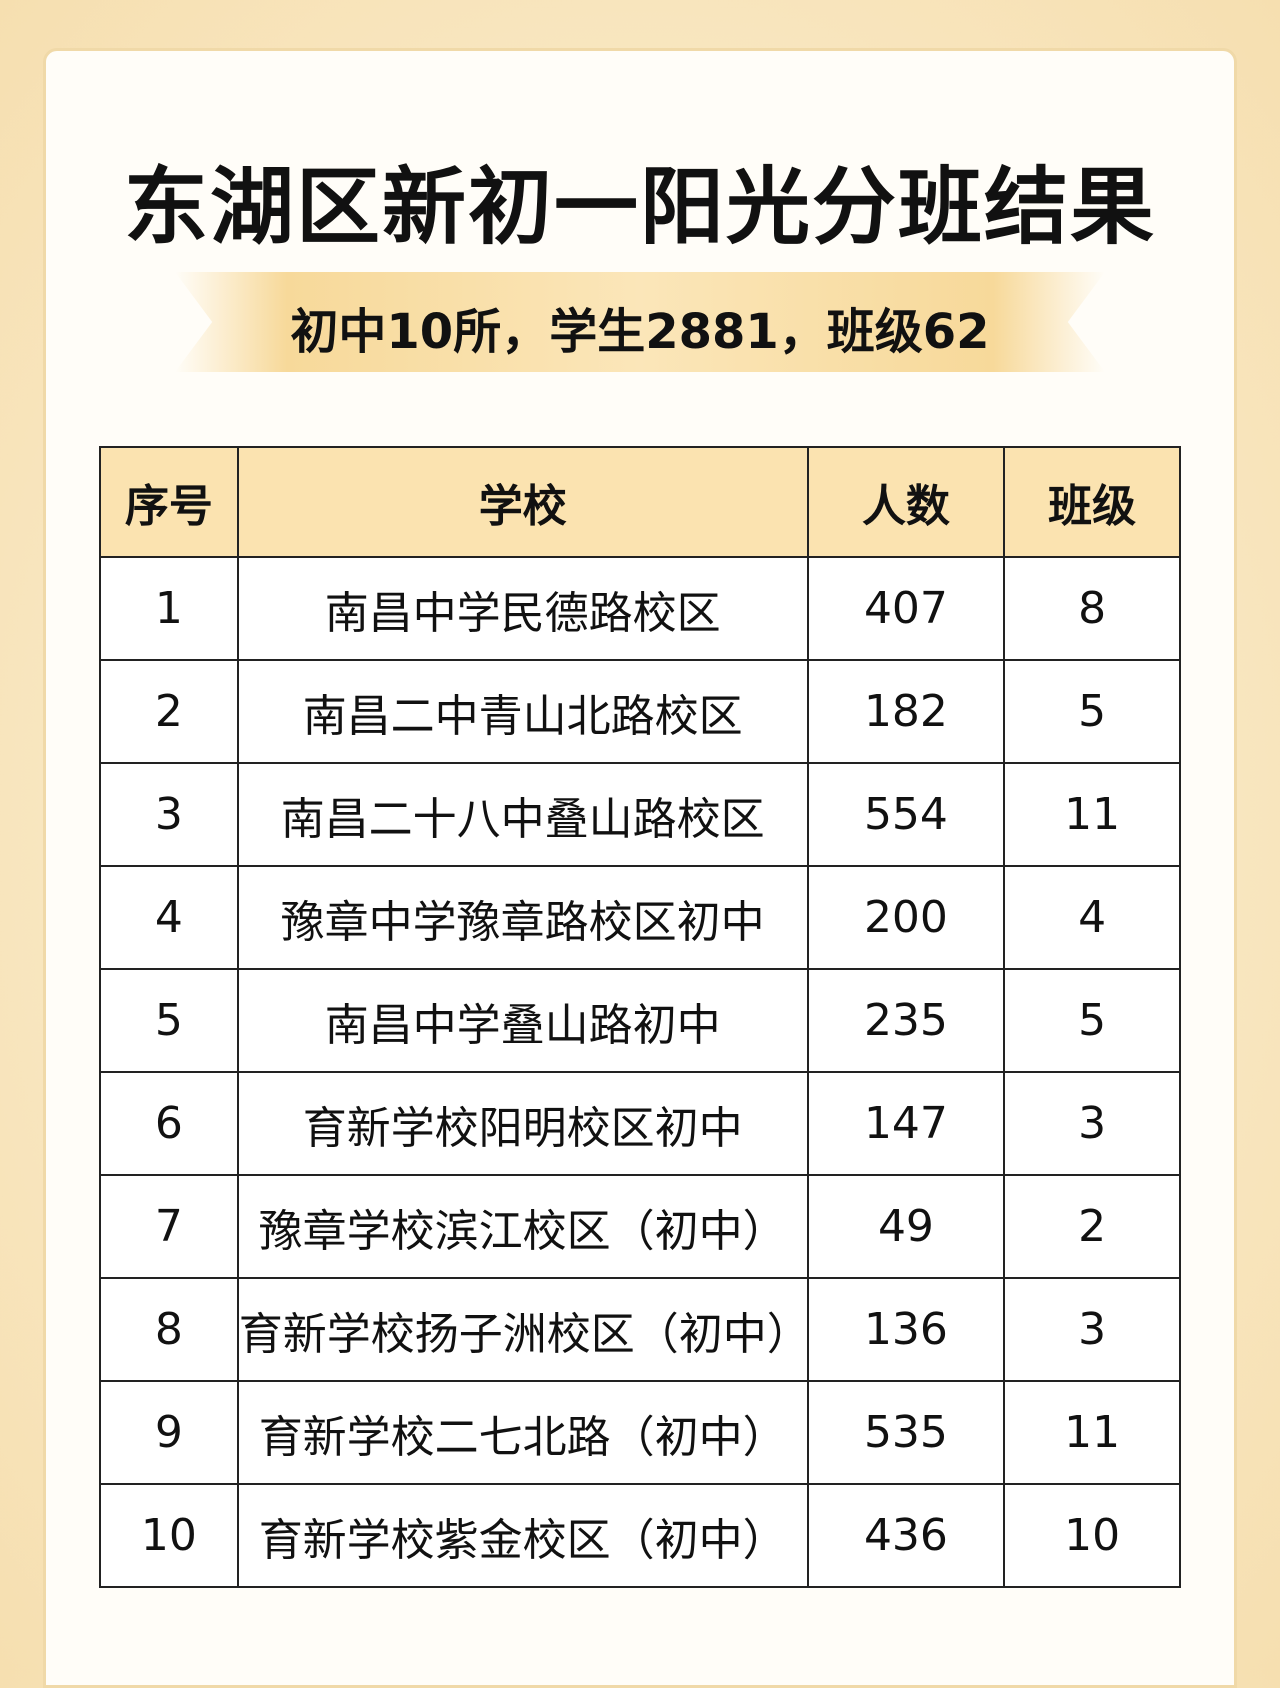 The height and width of the screenshot is (1688, 1280). What do you see at coordinates (169, 1432) in the screenshot?
I see `cell: 9` at bounding box center [169, 1432].